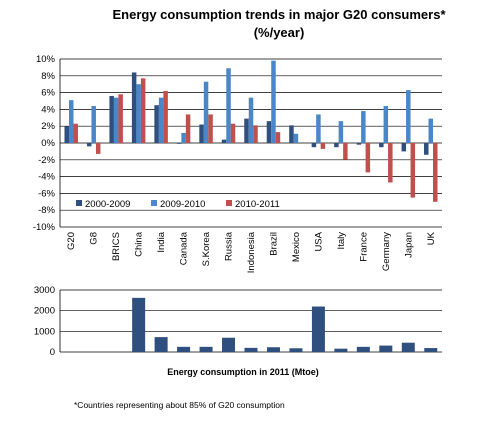  I want to click on top-bar-2009-2010-S.Korea, so click(206, 112).